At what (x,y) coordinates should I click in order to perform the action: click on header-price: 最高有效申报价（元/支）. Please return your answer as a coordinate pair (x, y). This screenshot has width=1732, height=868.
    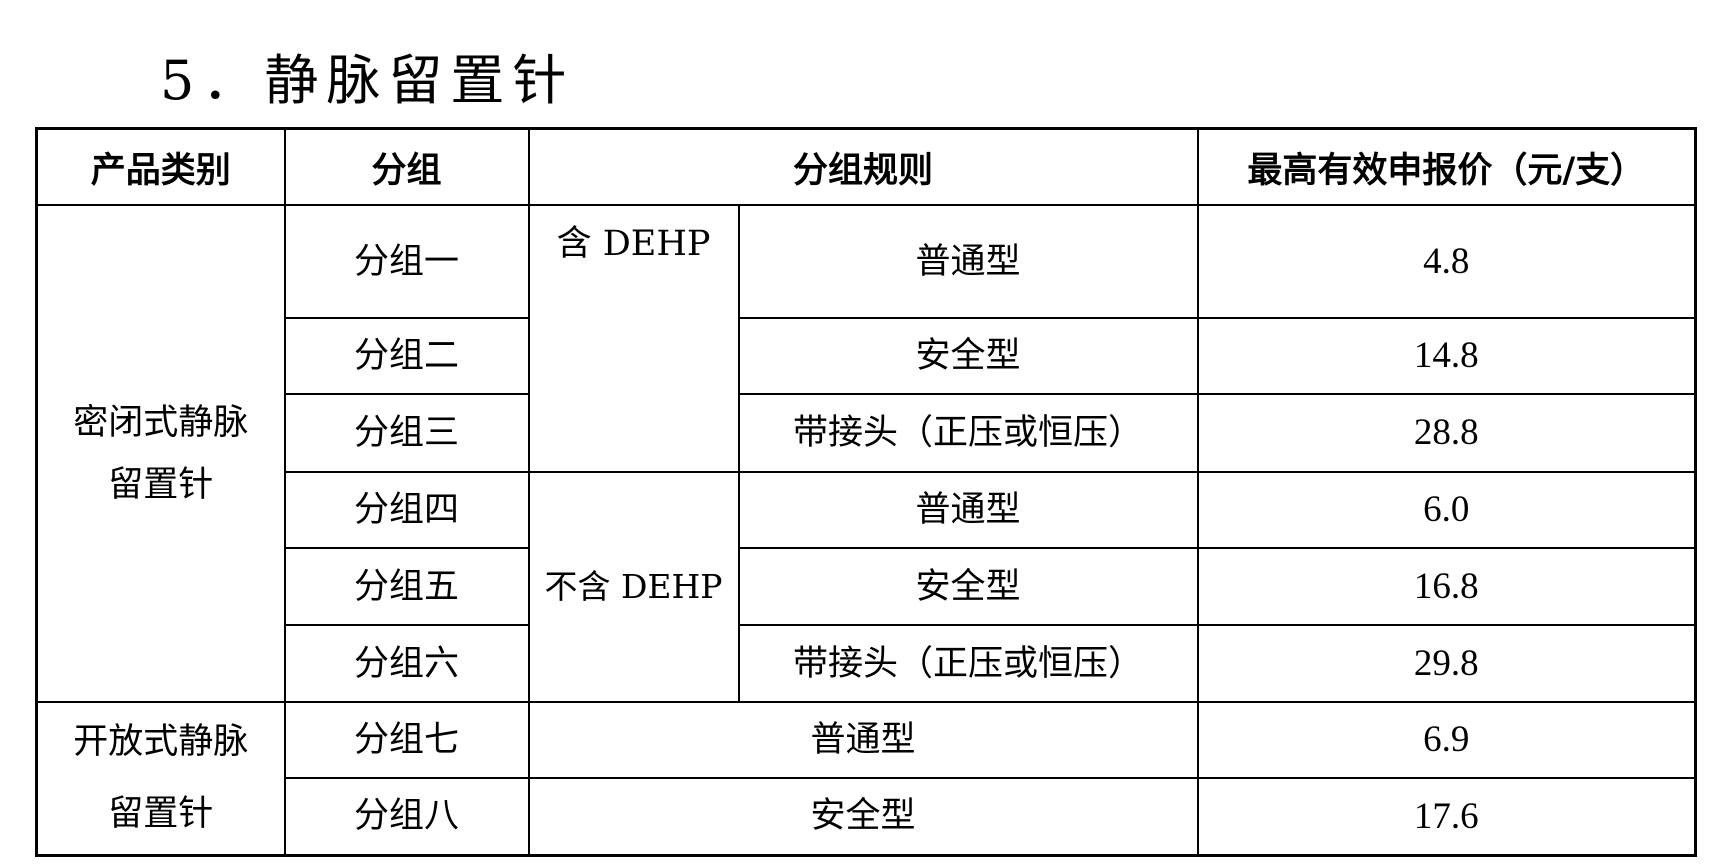
    Looking at the image, I should click on (1446, 166).